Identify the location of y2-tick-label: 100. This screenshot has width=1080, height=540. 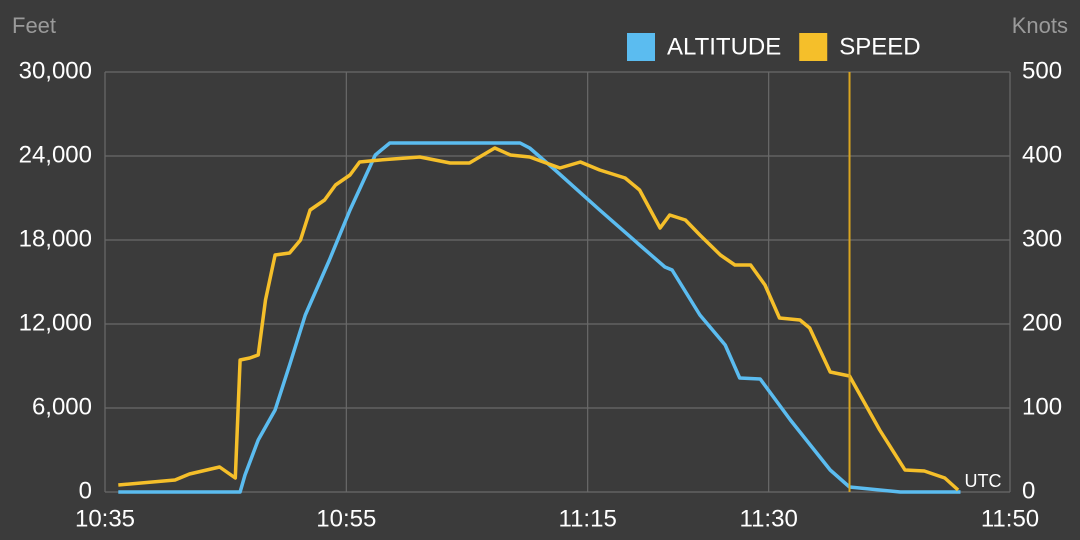
(1042, 406).